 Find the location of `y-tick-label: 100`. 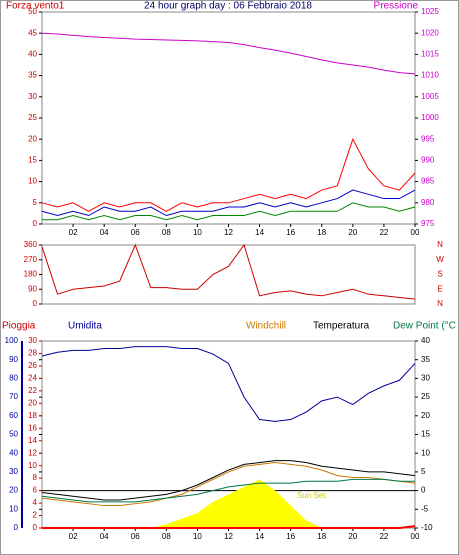

y-tick-label: 100 is located at coordinates (12, 340).